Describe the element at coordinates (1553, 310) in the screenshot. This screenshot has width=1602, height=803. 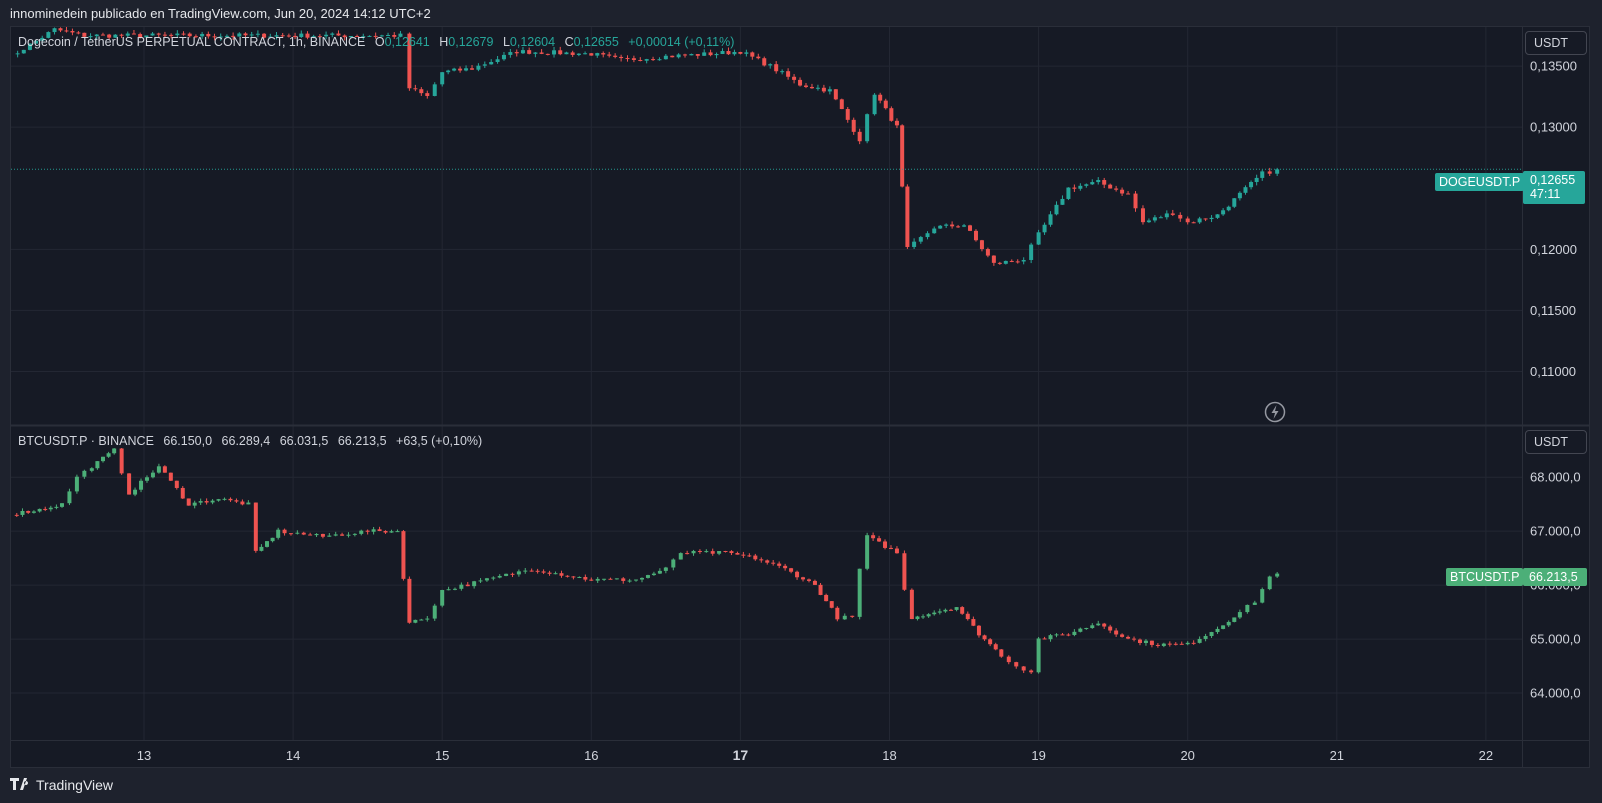
I see `y-tick-label: 0,11500` at that location.